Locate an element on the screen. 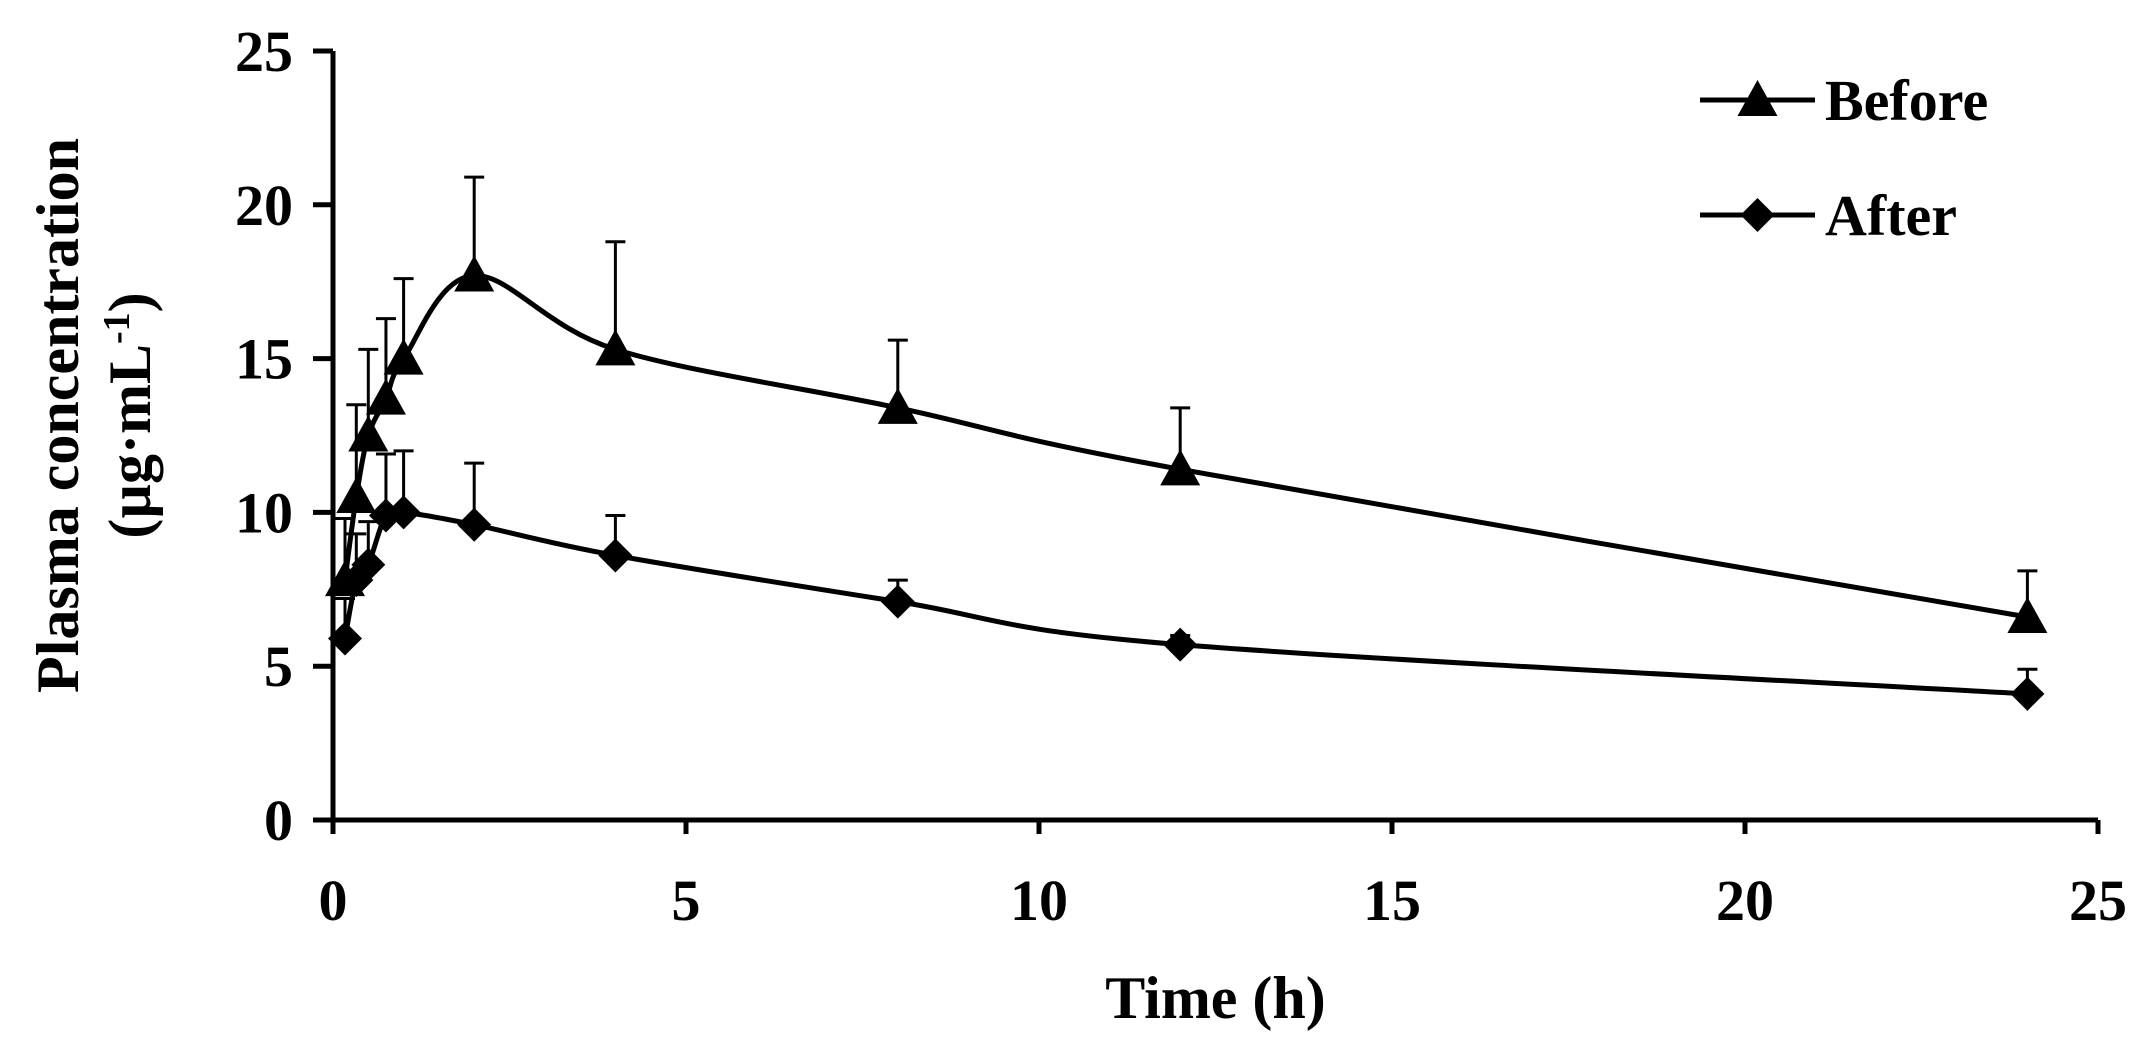 This screenshot has width=2143, height=1055. svg-text: (µg·mL-1) is located at coordinates (129, 415).